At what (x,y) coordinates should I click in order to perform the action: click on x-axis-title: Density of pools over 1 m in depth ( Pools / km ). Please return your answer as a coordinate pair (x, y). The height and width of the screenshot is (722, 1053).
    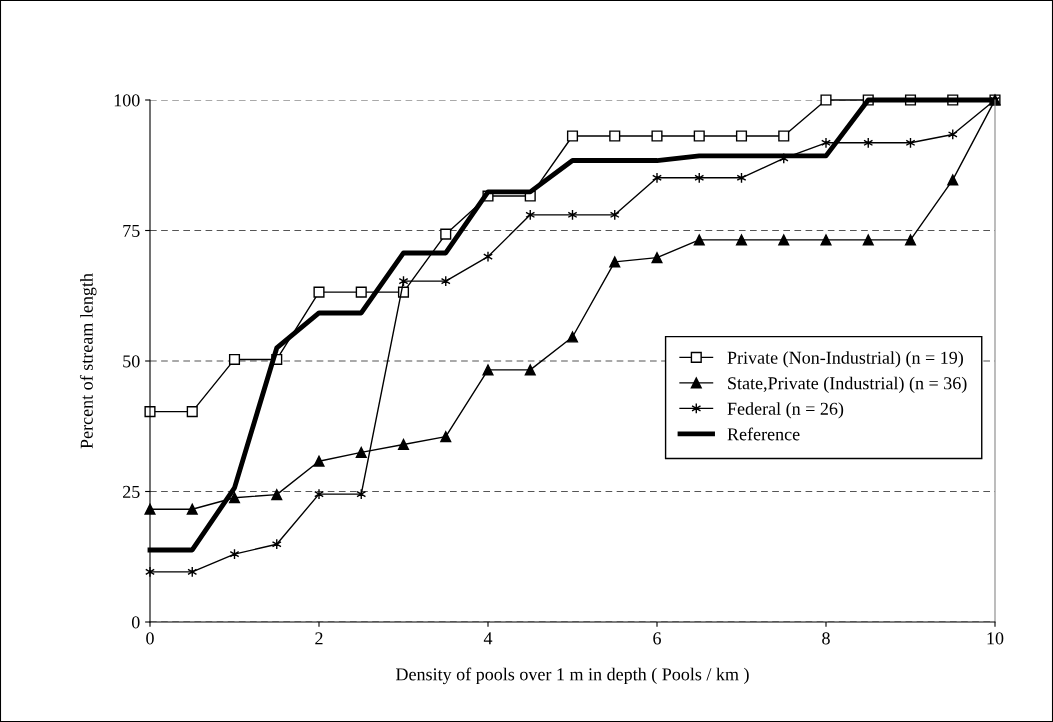
    Looking at the image, I should click on (572, 676).